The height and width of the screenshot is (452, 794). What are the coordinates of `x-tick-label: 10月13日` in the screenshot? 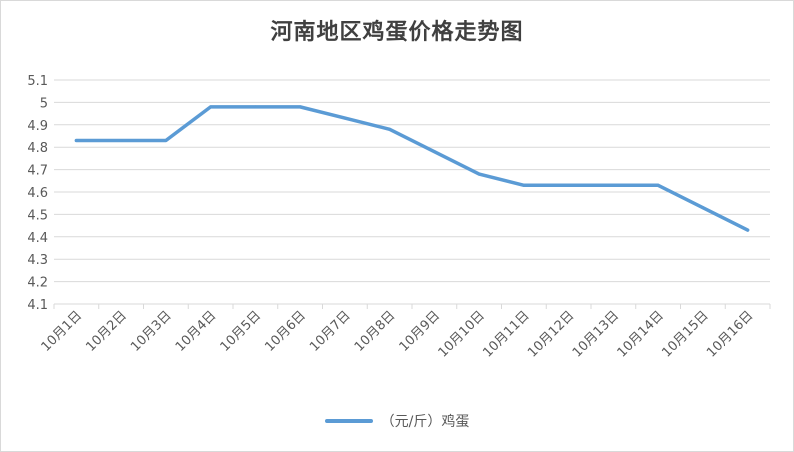 It's located at (596, 334).